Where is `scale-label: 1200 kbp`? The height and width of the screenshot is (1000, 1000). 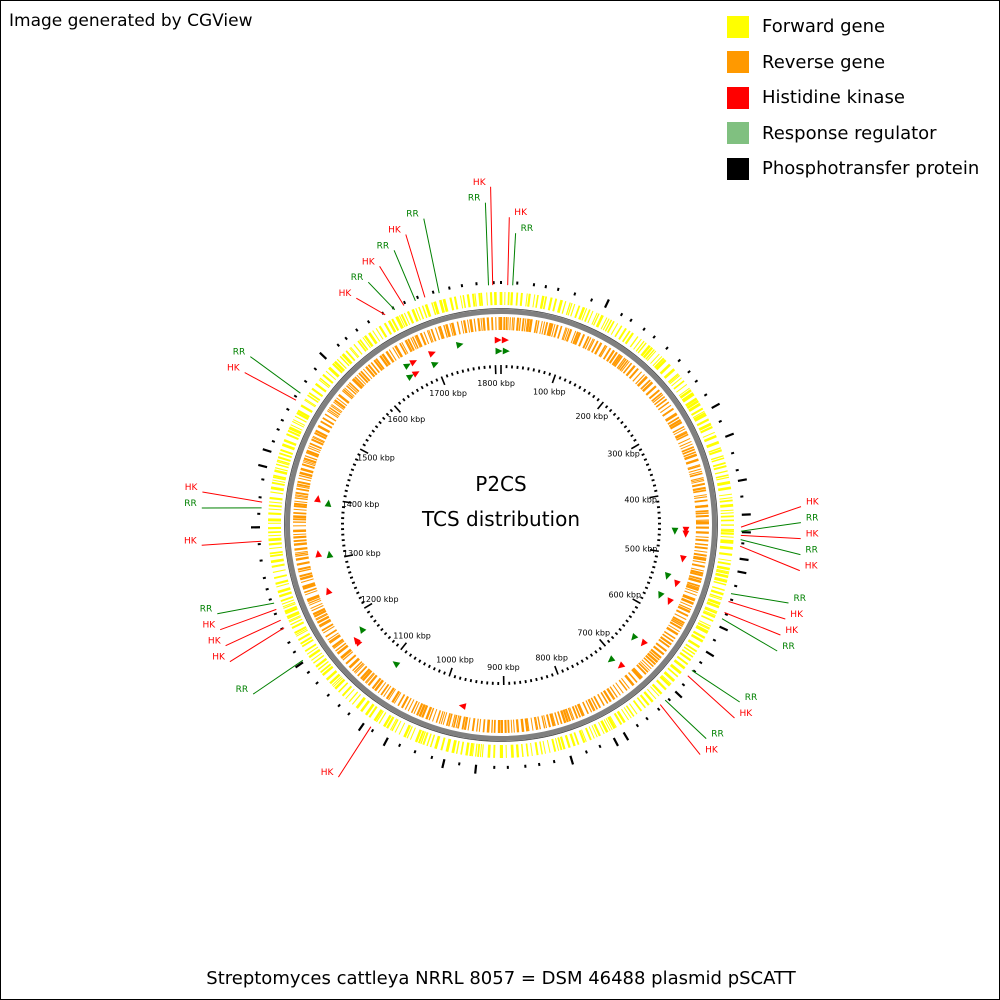 scale-label: 1200 kbp is located at coordinates (380, 599).